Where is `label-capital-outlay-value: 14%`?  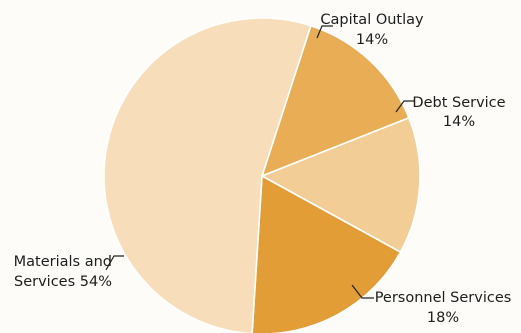 label-capital-outlay-value: 14% is located at coordinates (372, 40).